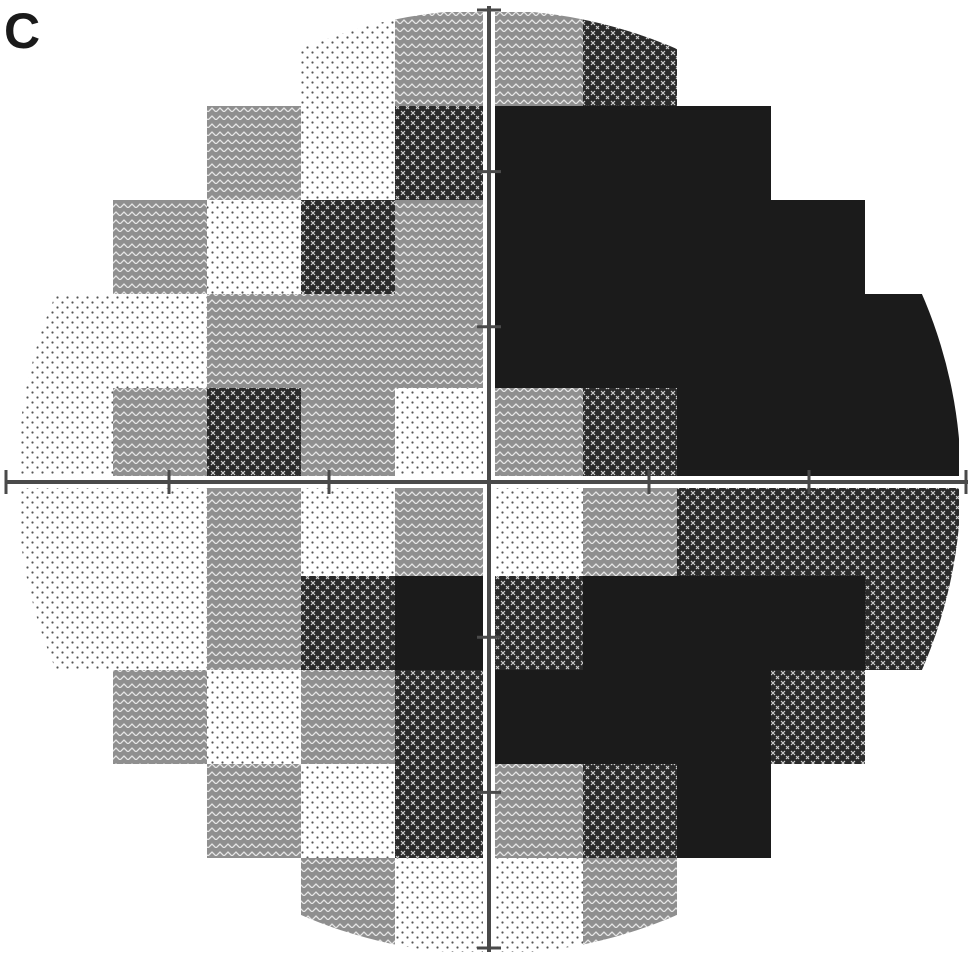 This screenshot has height=957, width=972. I want to click on panel-label: C, so click(22, 31).